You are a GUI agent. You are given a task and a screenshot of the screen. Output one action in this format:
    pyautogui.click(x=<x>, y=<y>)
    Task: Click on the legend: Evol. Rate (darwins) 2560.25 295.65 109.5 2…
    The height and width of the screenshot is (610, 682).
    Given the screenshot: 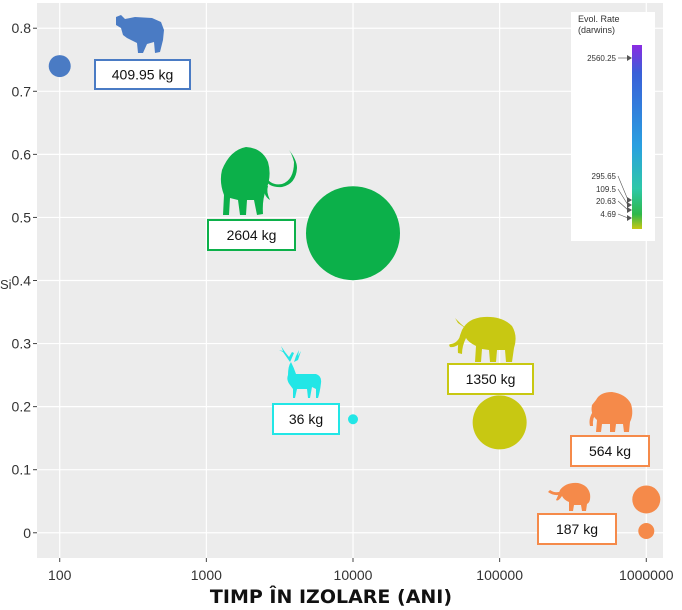 What is the action you would take?
    pyautogui.click(x=613, y=126)
    